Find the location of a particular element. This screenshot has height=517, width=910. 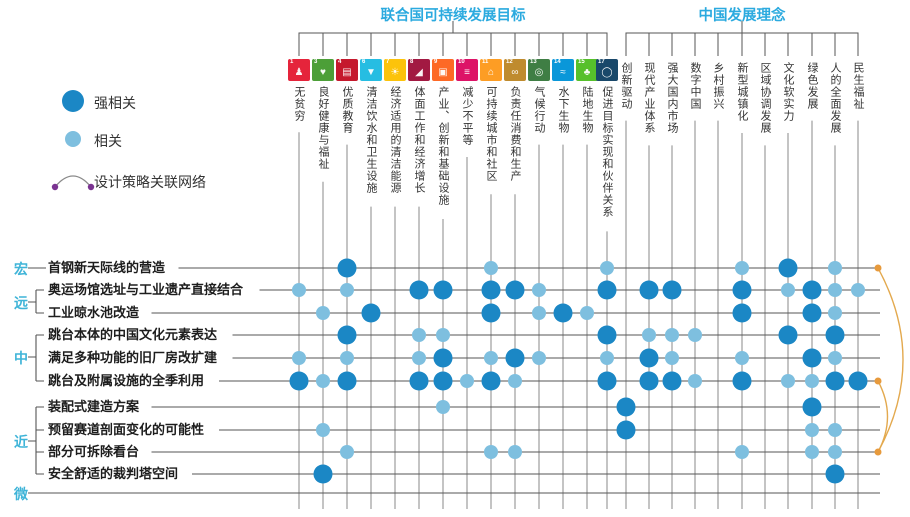

row-label: 奥运场馆选址与工业遗产直接结合 is located at coordinates (148, 289).